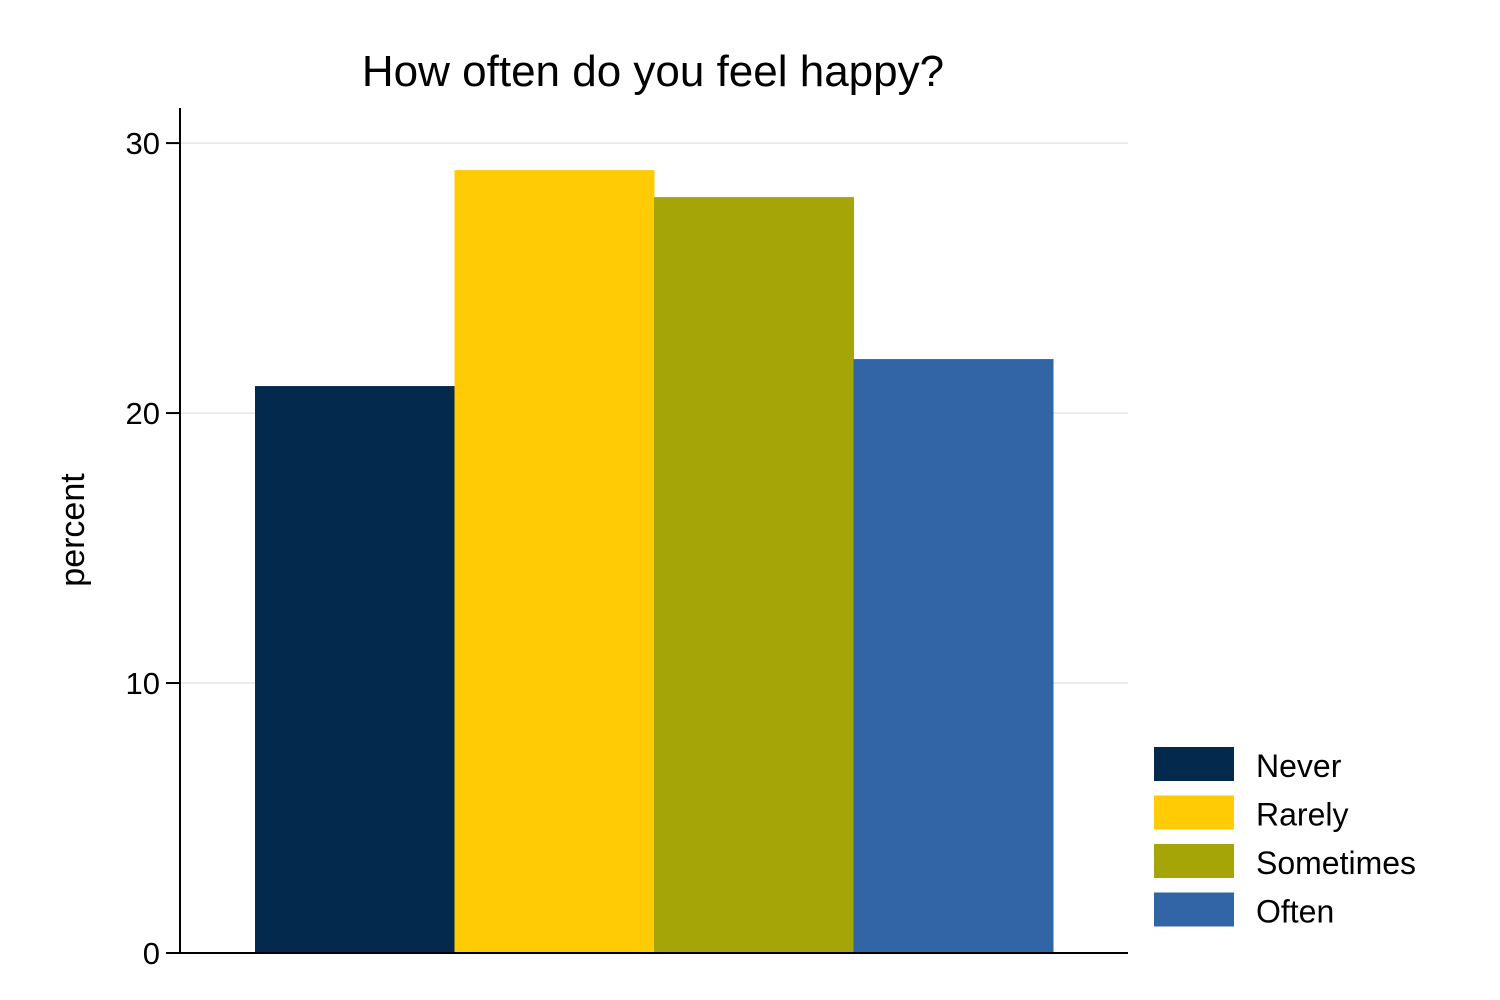 Image resolution: width=1500 pixels, height=1000 pixels. Describe the element at coordinates (1285, 838) in the screenshot. I see `legend: Never Rarely Sometimes Often` at that location.